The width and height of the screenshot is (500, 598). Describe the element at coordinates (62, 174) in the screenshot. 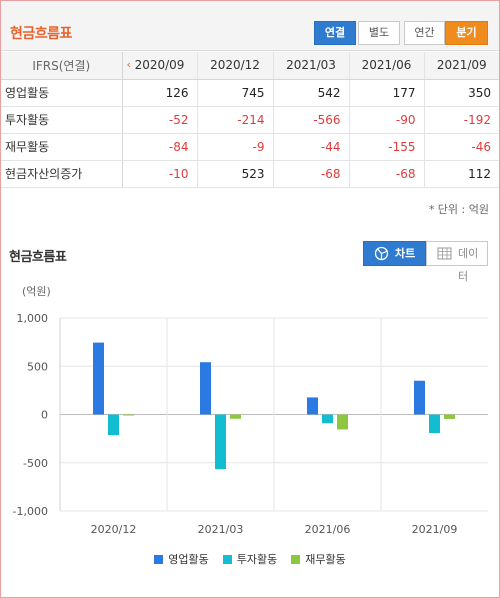

I see `row-label: 현금자산의증가` at that location.